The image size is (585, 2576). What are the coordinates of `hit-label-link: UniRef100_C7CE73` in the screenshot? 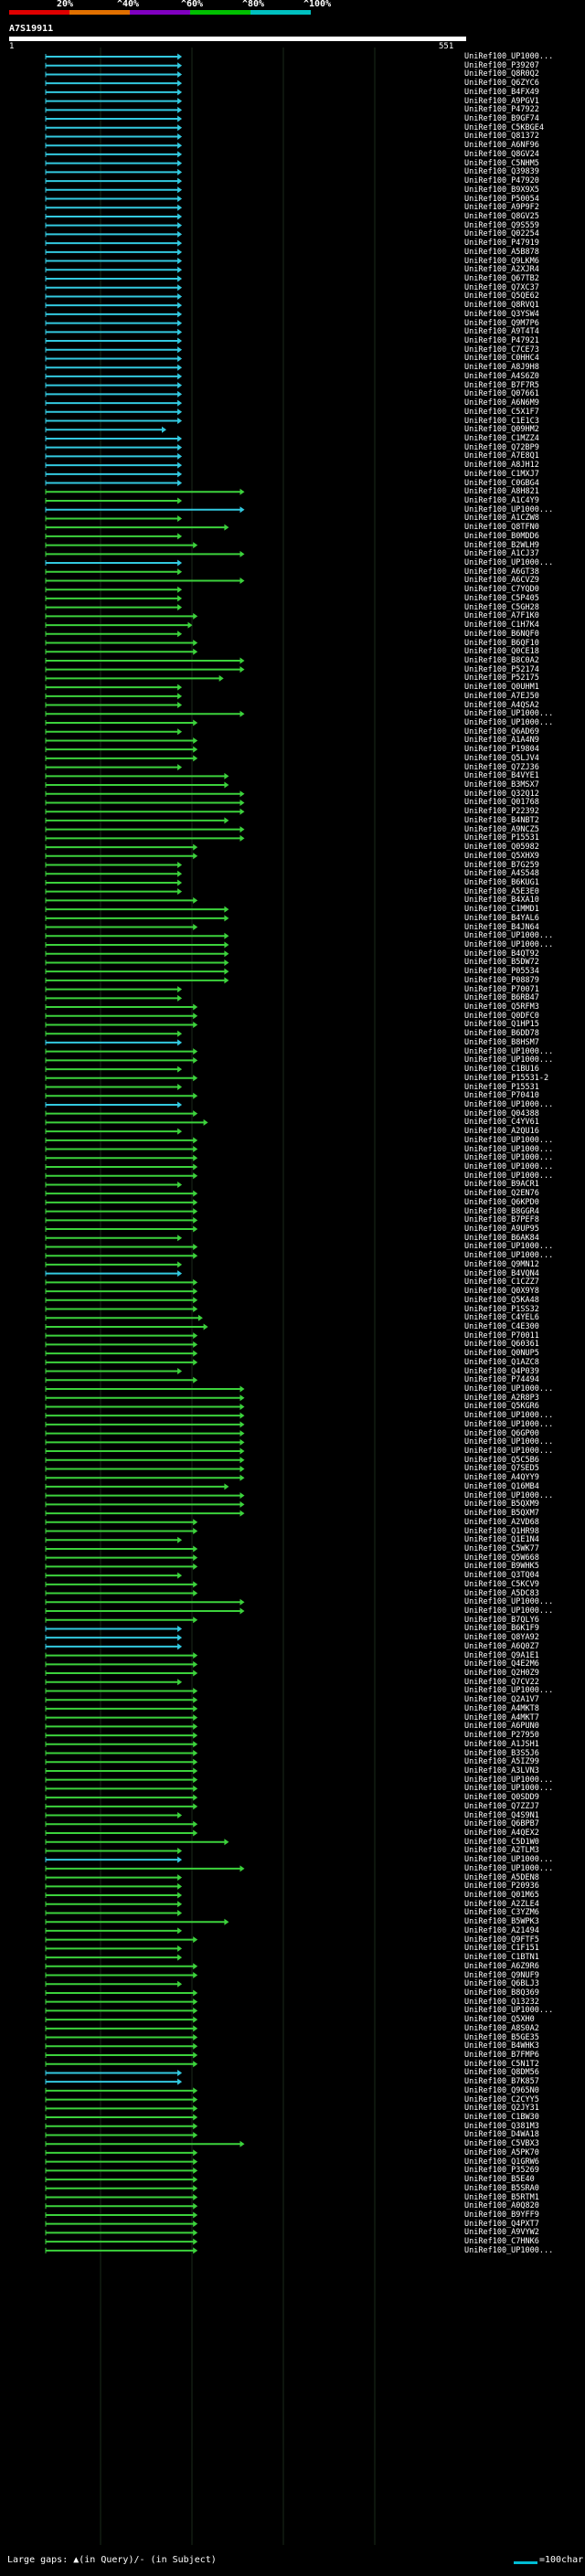 It's located at (502, 350).